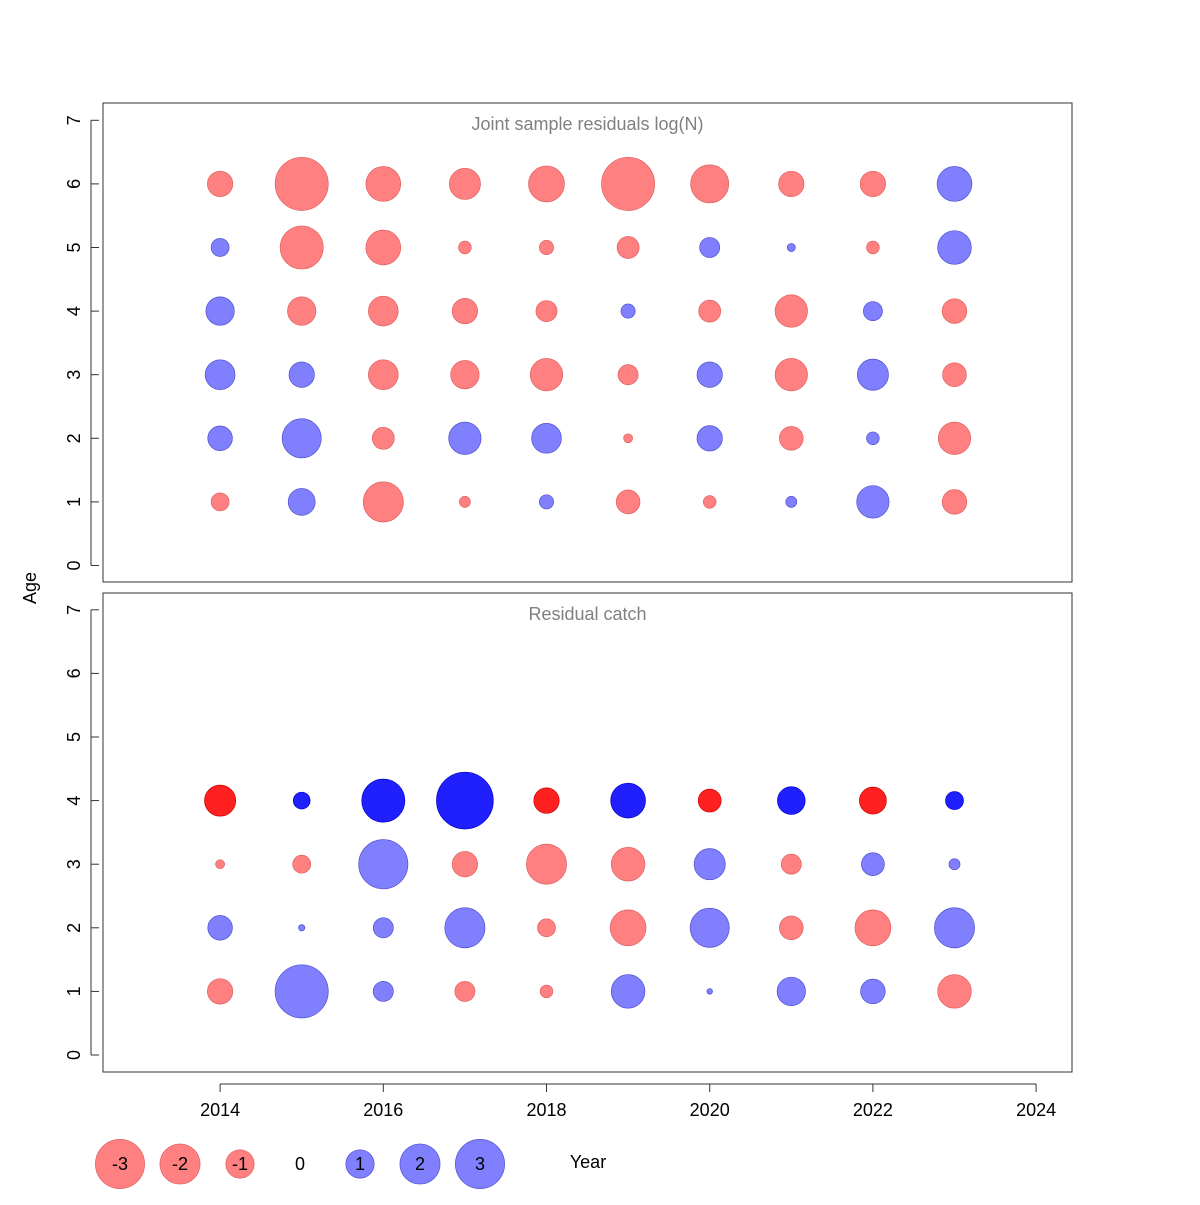 The width and height of the screenshot is (1200, 1205). Describe the element at coordinates (954, 864) in the screenshot. I see `bubble-age3-2023` at that location.